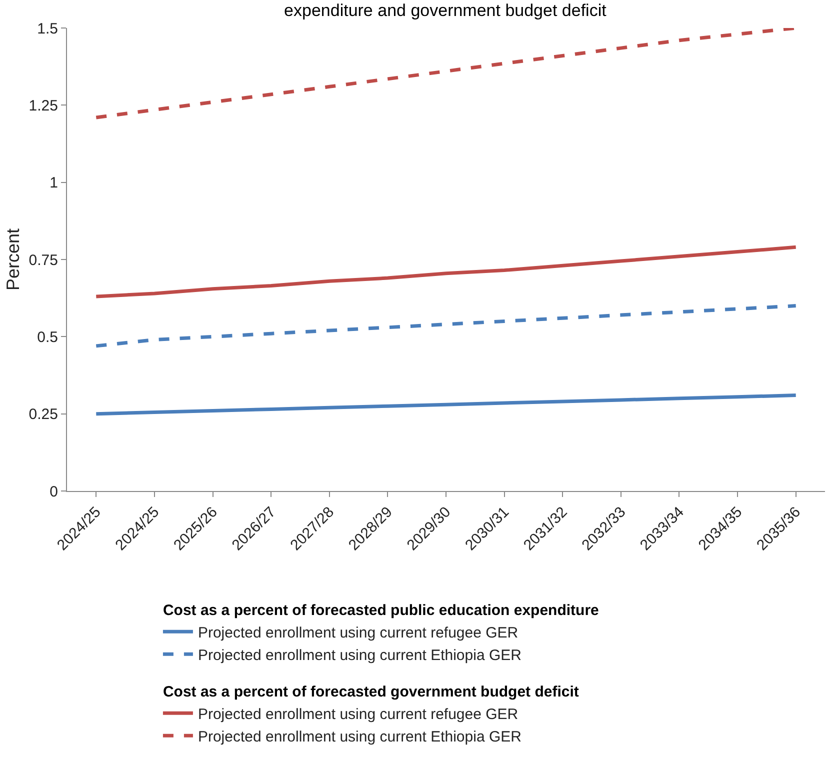  I want to click on y-tick-label: 1, so click(54, 183).